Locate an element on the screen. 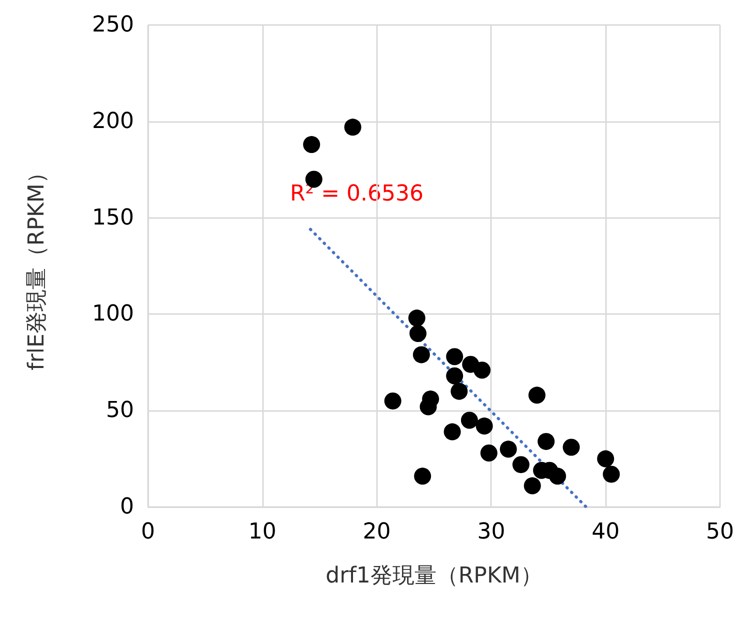 The image size is (745, 622). y-tick-label: 100 is located at coordinates (113, 314).